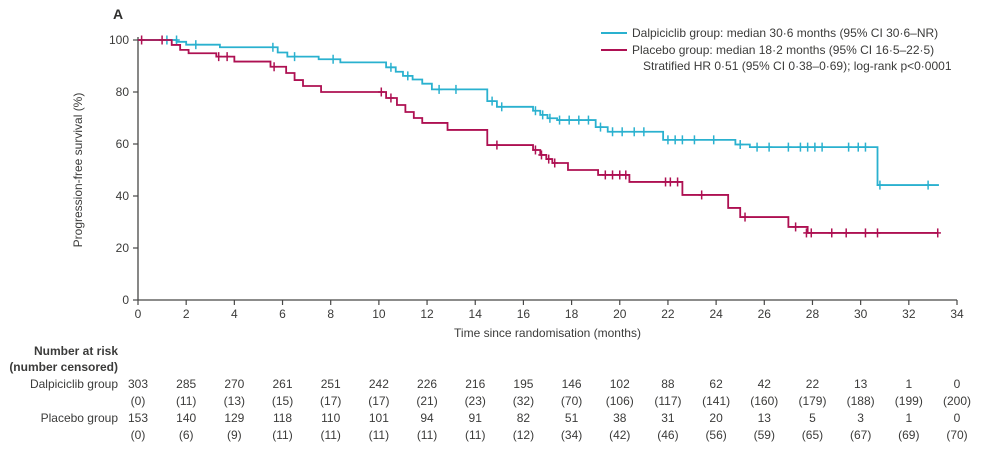 The height and width of the screenshot is (457, 982). What do you see at coordinates (716, 435) in the screenshot?
I see `risk-cell: (56)` at bounding box center [716, 435].